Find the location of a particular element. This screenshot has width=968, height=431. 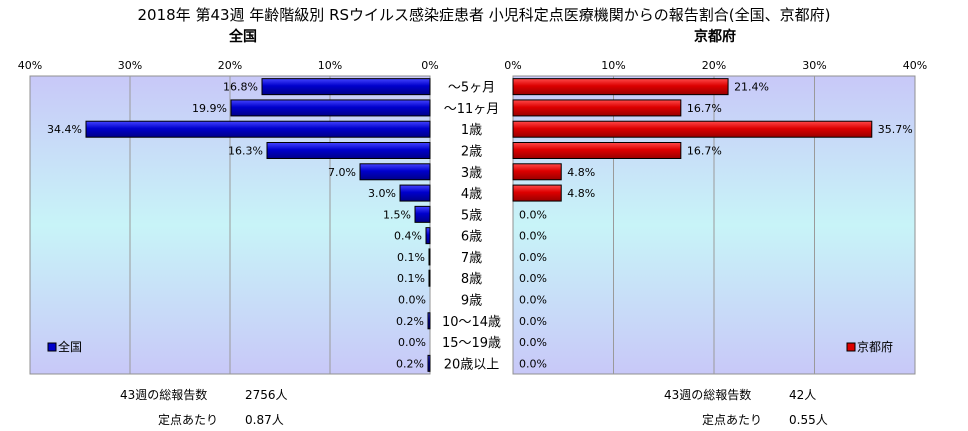

national-total-value: 2756人 is located at coordinates (266, 395).